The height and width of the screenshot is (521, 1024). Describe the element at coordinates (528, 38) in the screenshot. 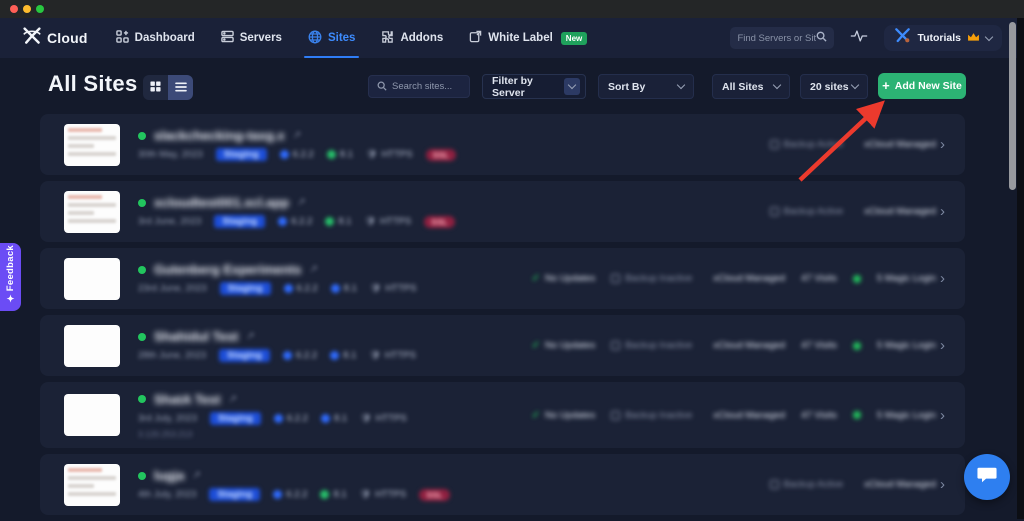

I see `nav-item-white-label: White Label New` at that location.